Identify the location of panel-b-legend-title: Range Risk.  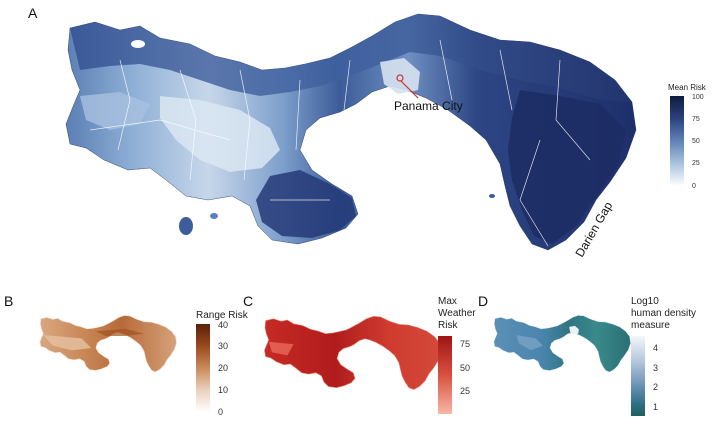
(222, 315).